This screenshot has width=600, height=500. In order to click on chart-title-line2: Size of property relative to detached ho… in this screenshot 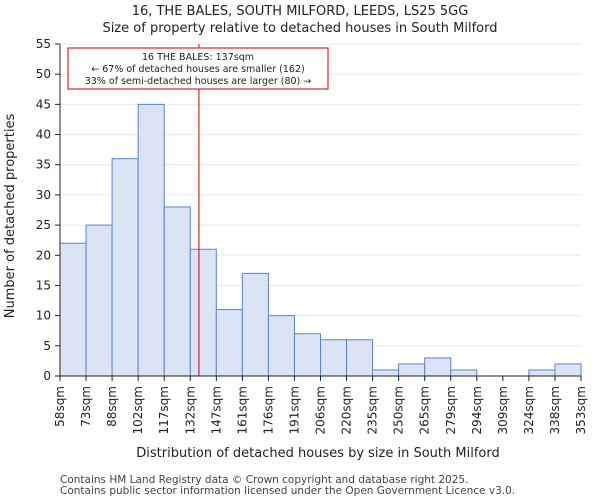, I will do `click(299, 28)`.